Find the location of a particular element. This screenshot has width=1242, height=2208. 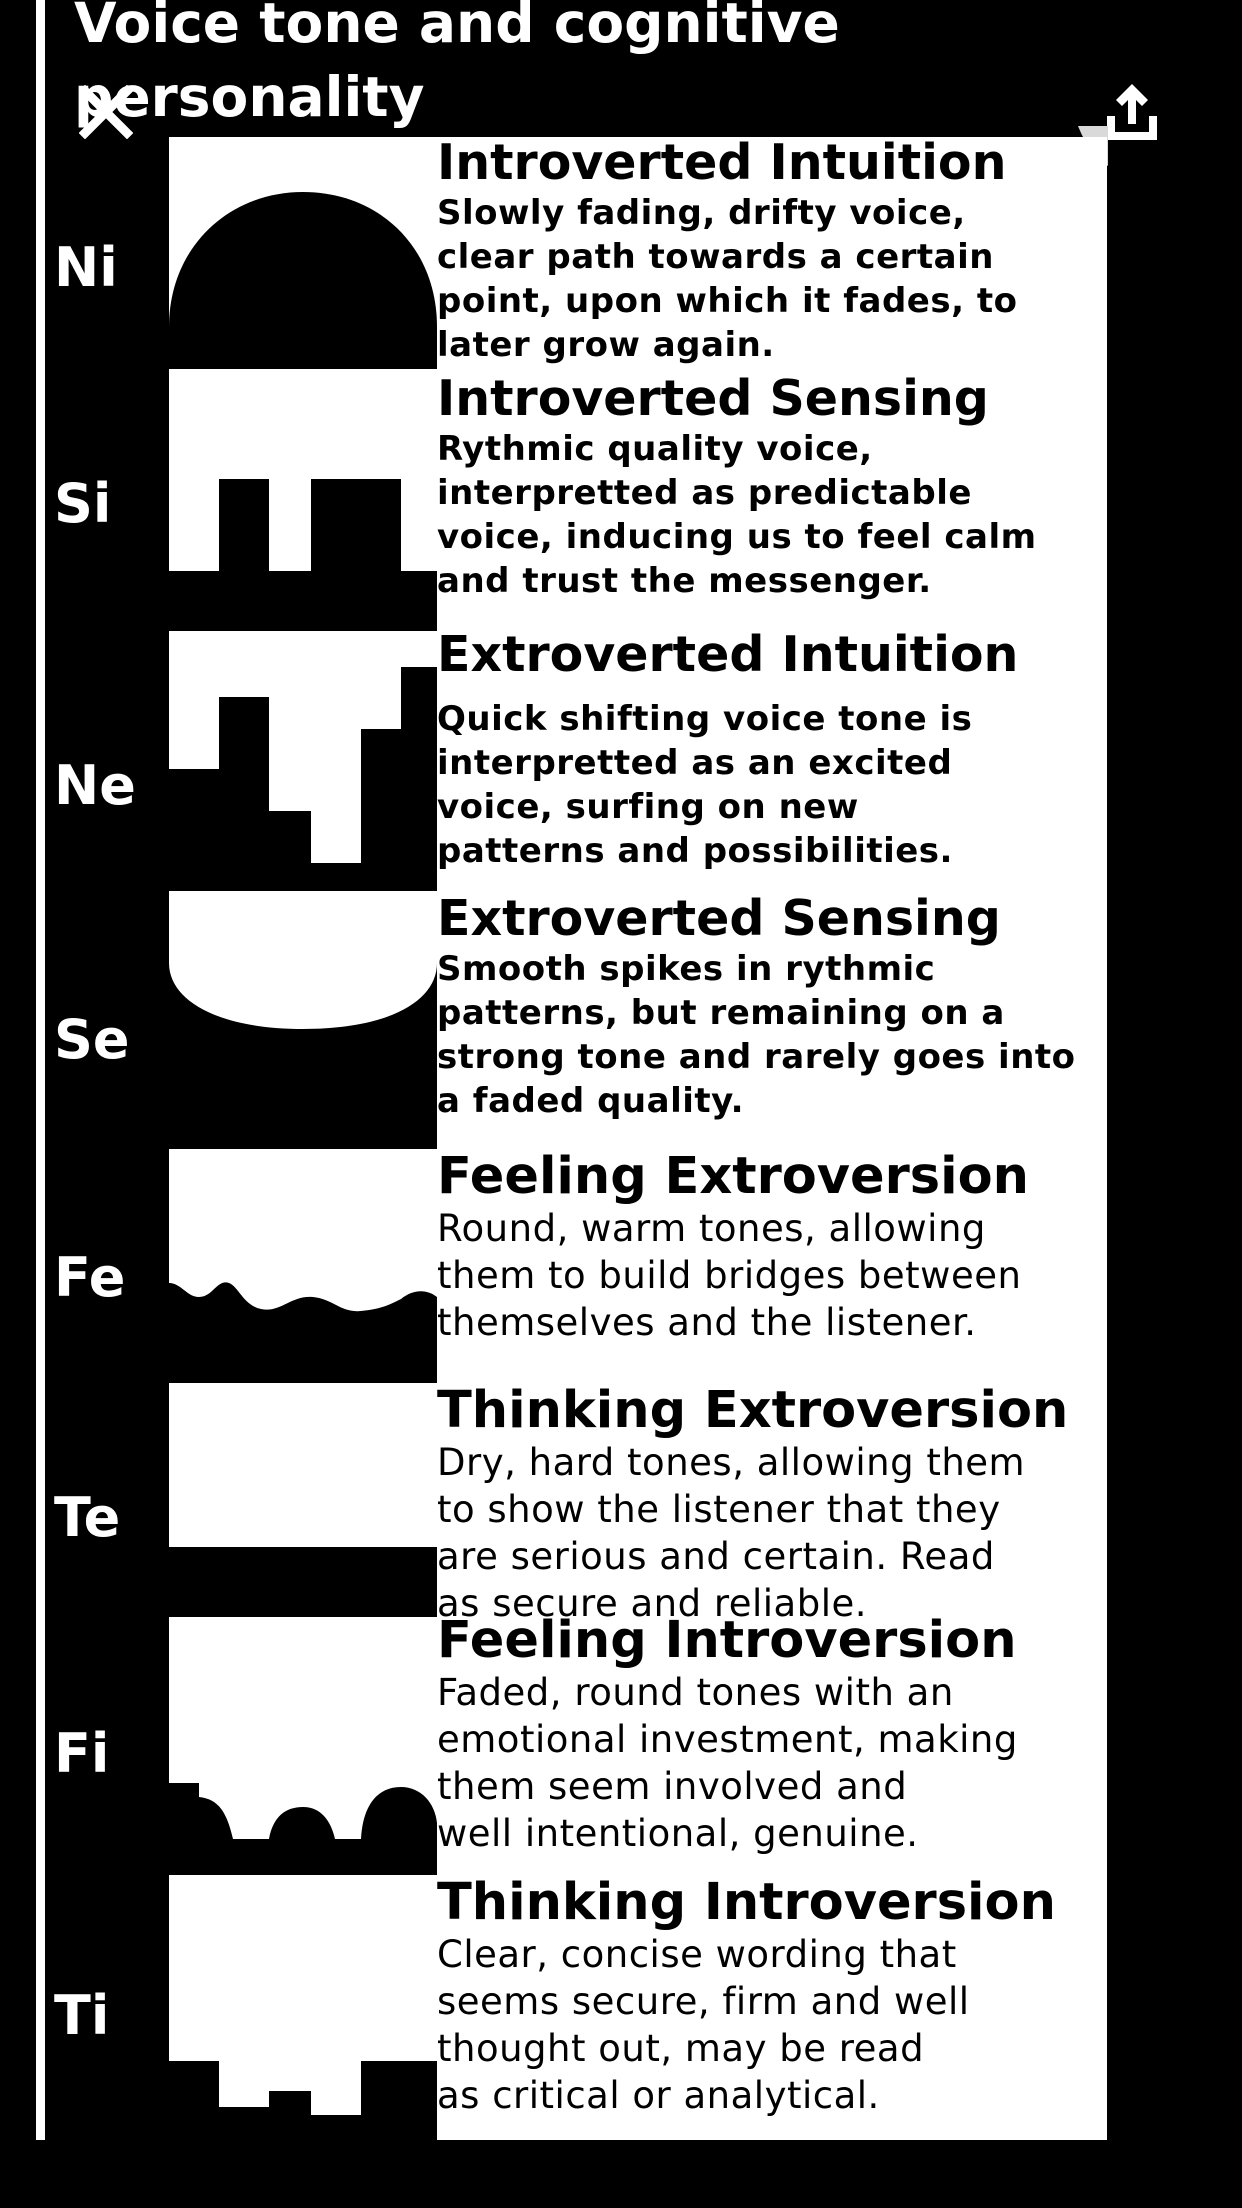

heading-si: Introverted Sensing is located at coordinates (713, 398).